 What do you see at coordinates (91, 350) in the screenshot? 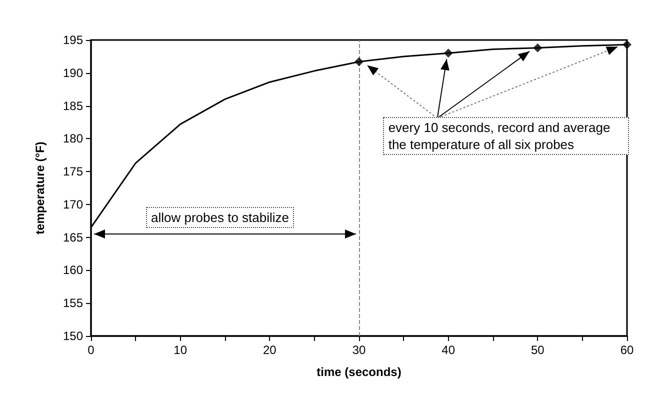
I see `x-tick-label: 0` at bounding box center [91, 350].